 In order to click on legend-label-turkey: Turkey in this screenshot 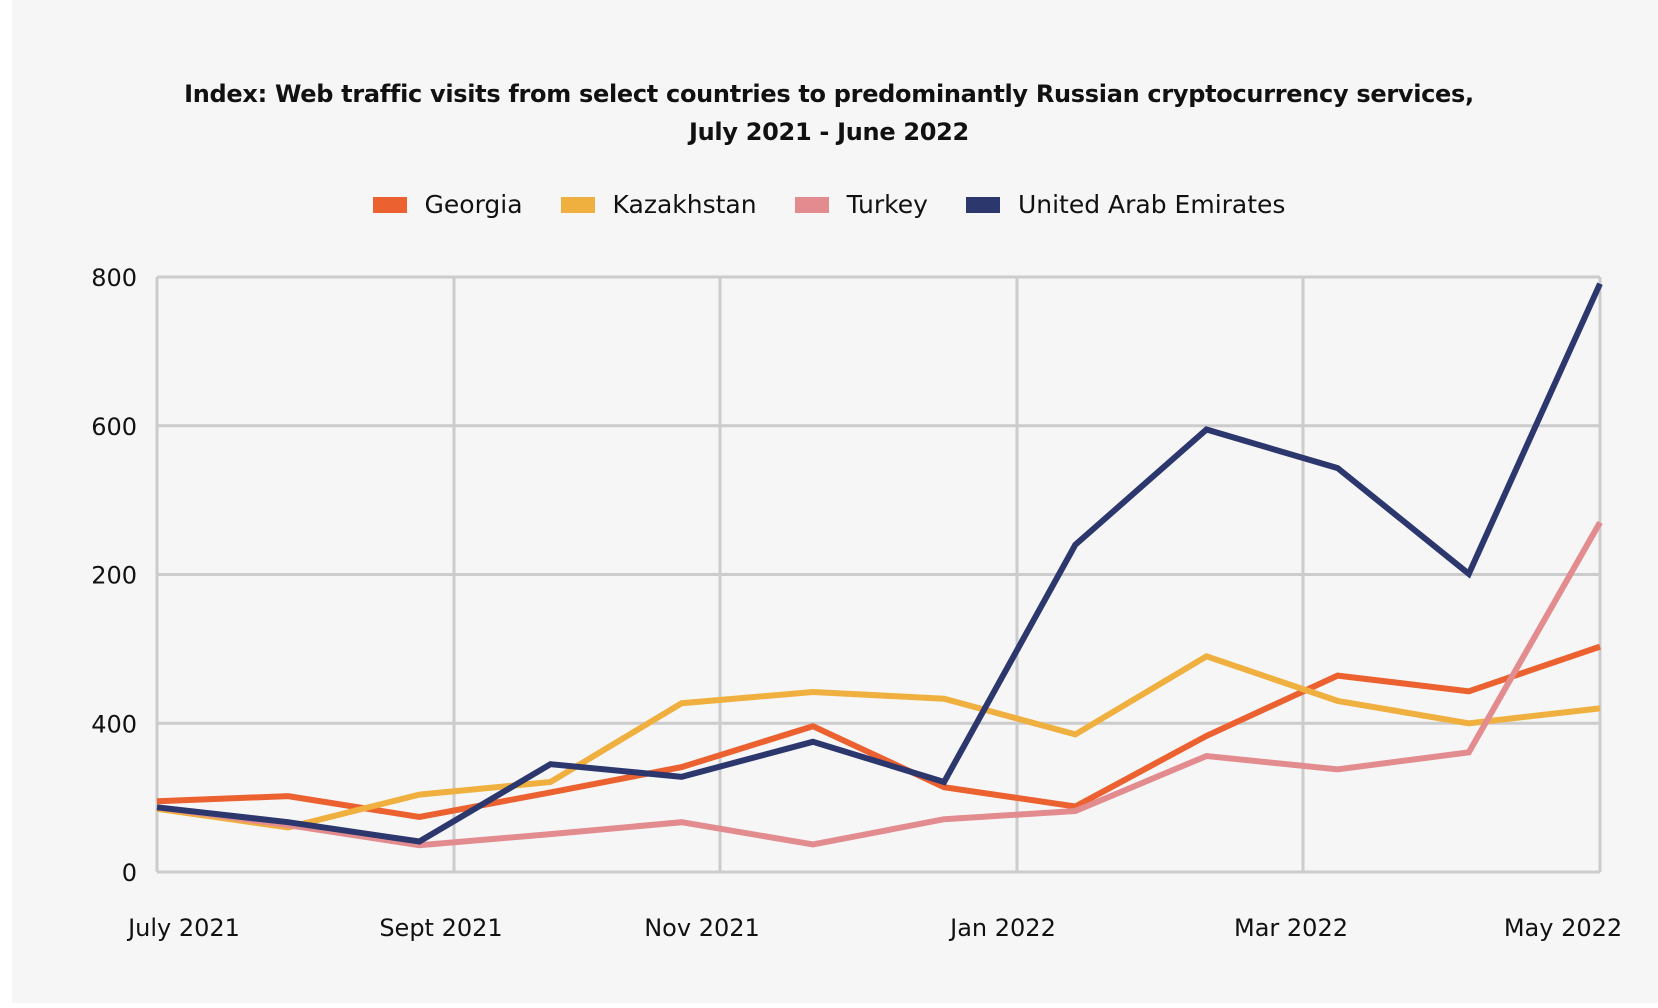, I will do `click(887, 204)`.